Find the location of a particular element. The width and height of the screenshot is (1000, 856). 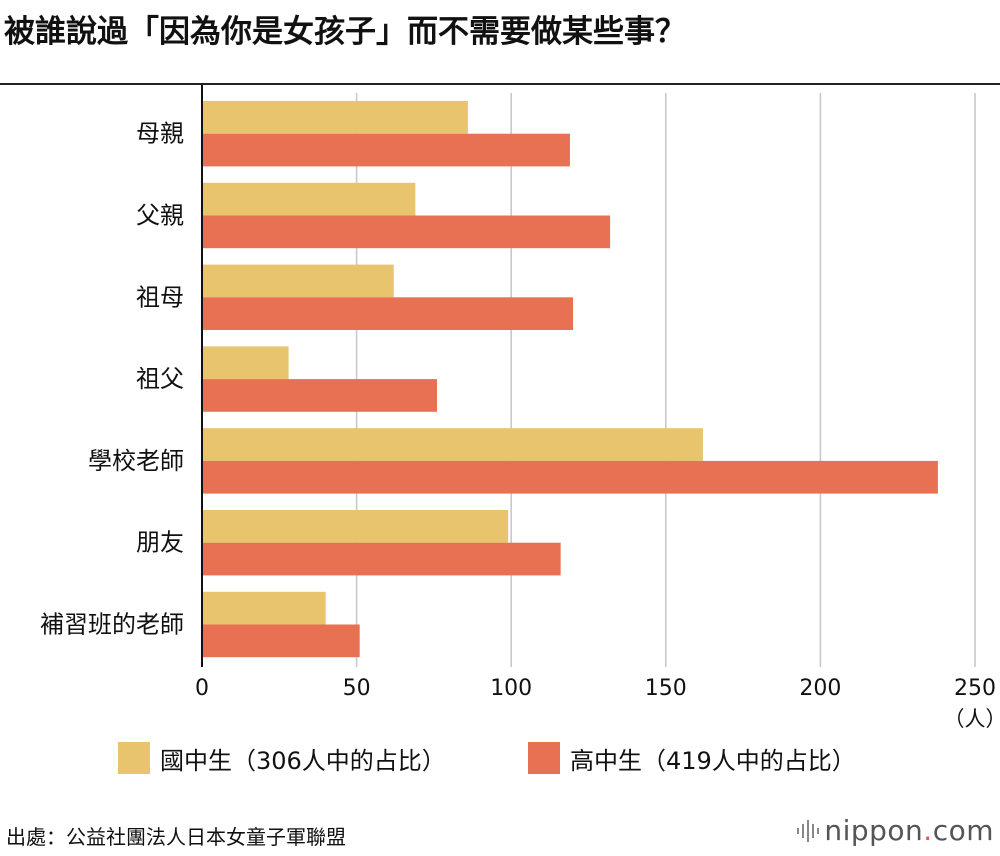

source-note: 出處：公益社團法人日本女童子軍聯盟 is located at coordinates (176, 837).